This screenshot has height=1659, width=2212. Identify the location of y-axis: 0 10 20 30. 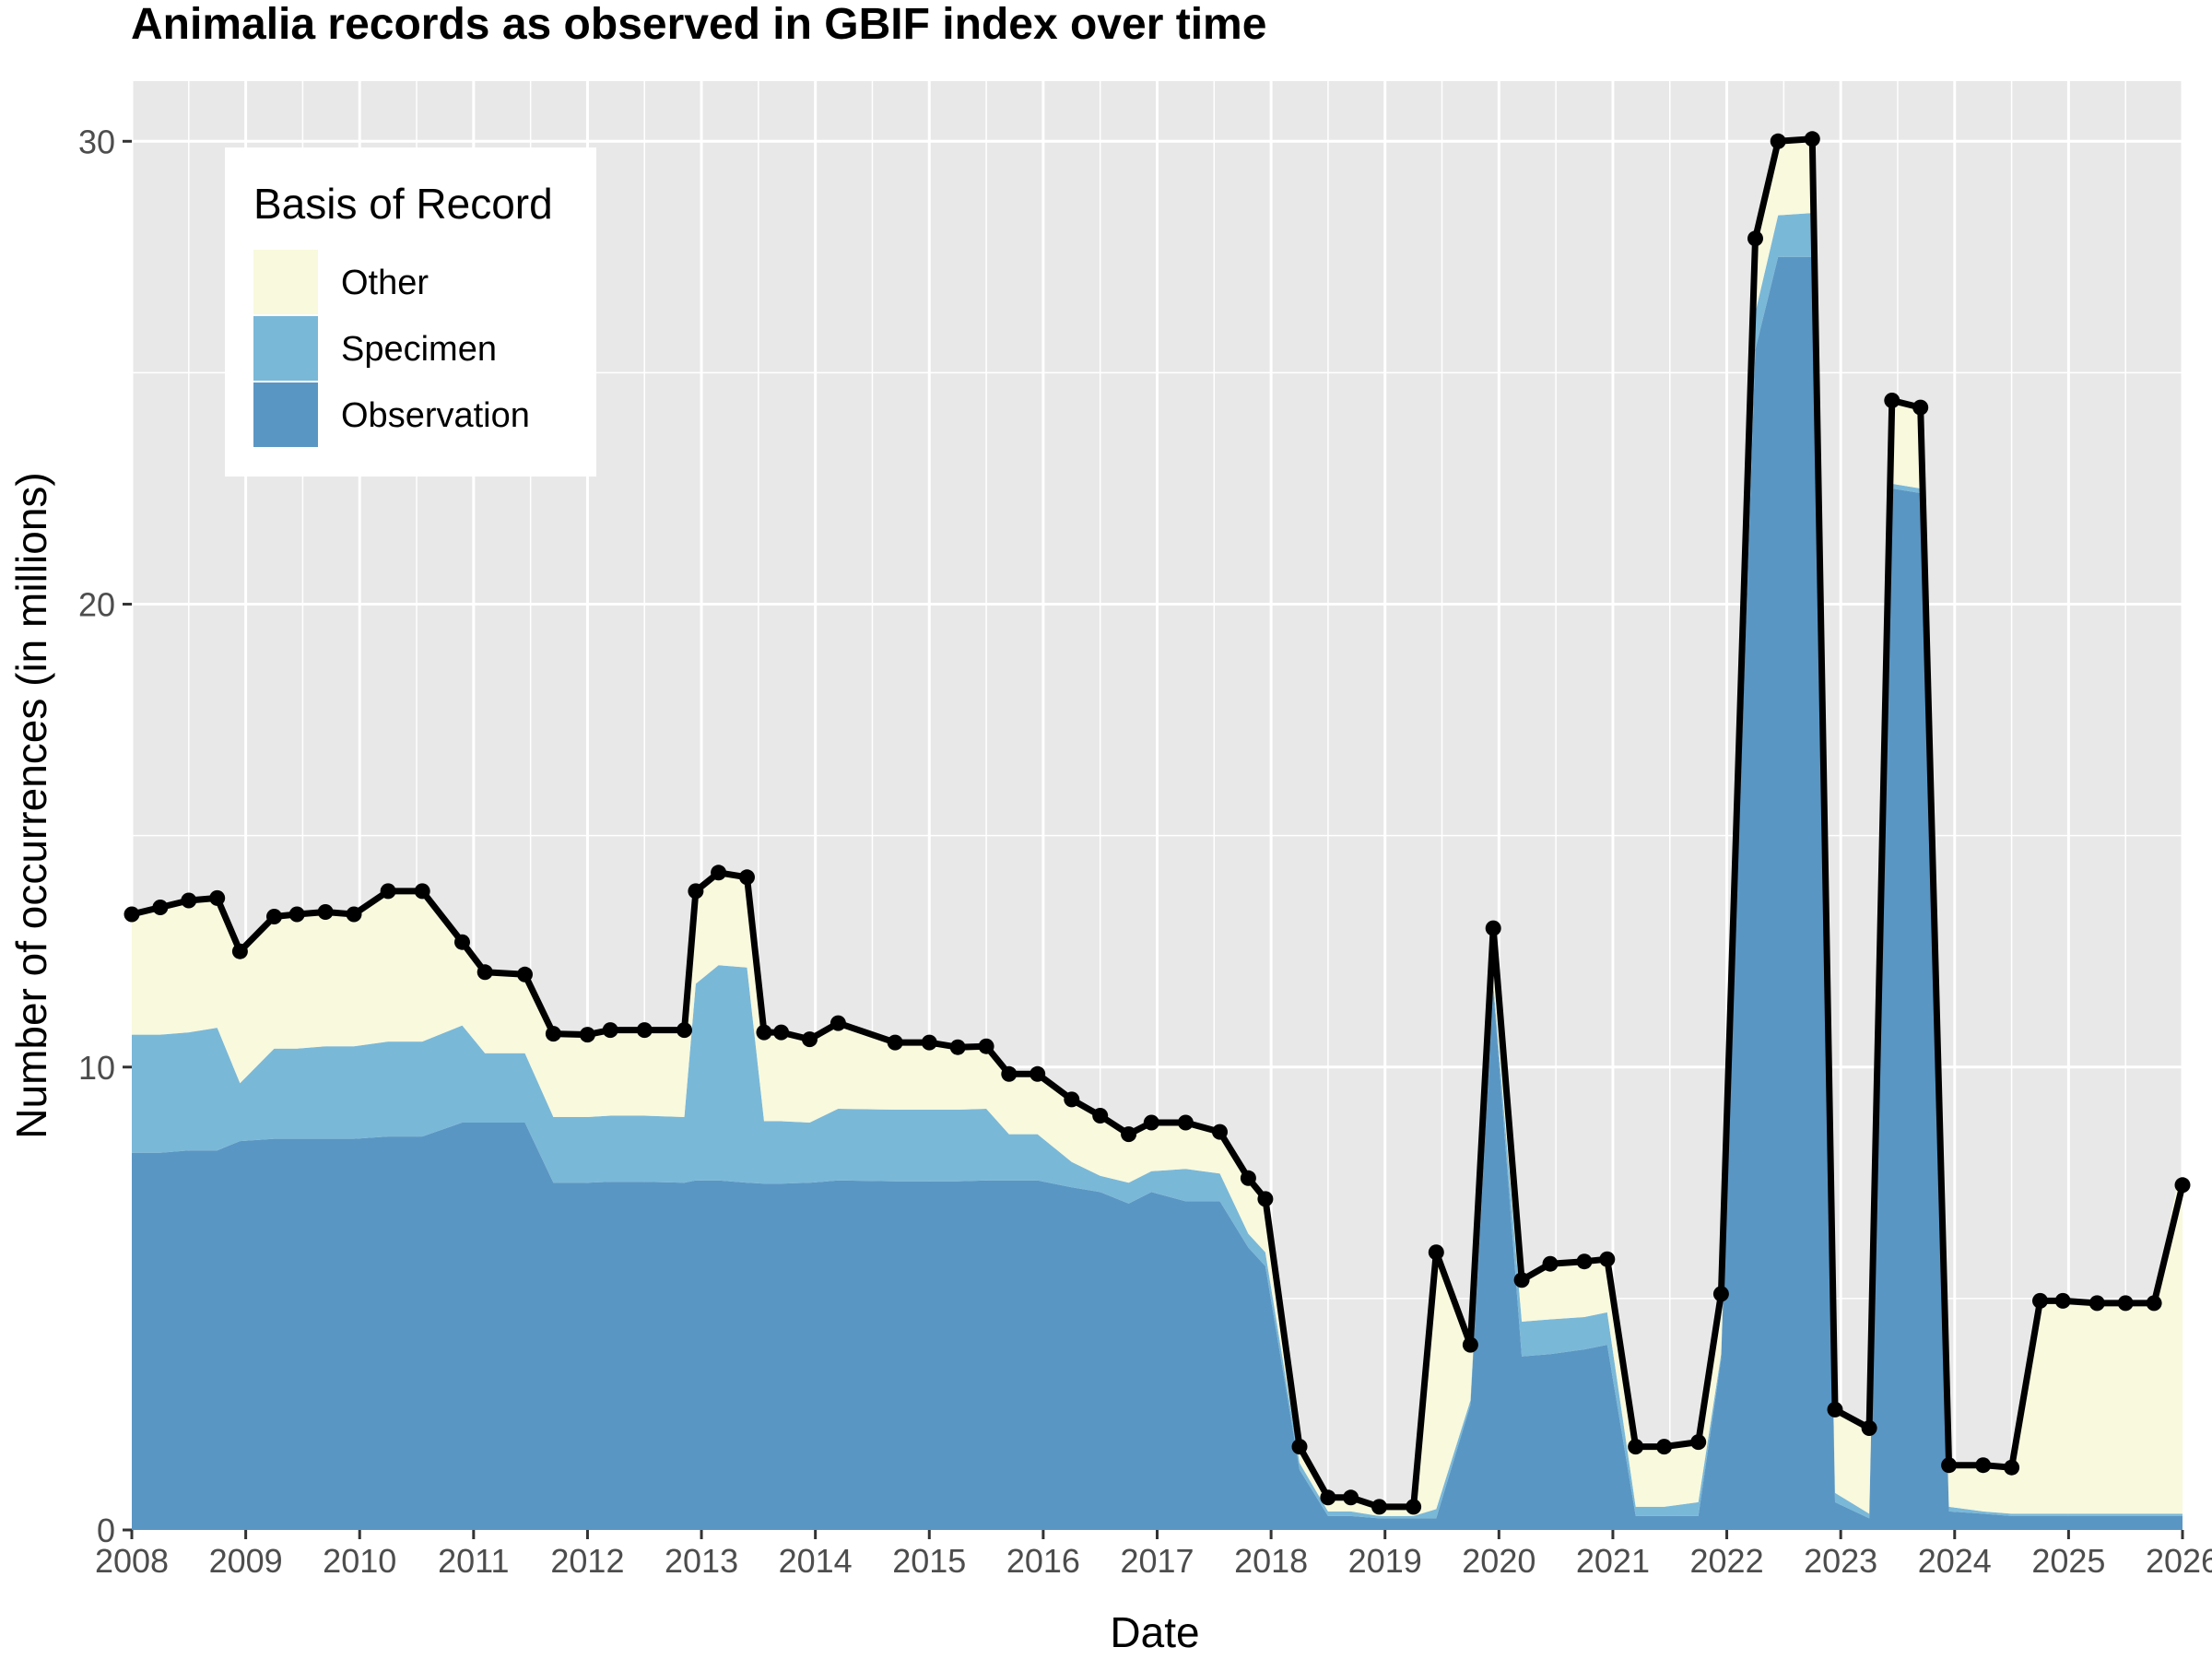
(105, 836).